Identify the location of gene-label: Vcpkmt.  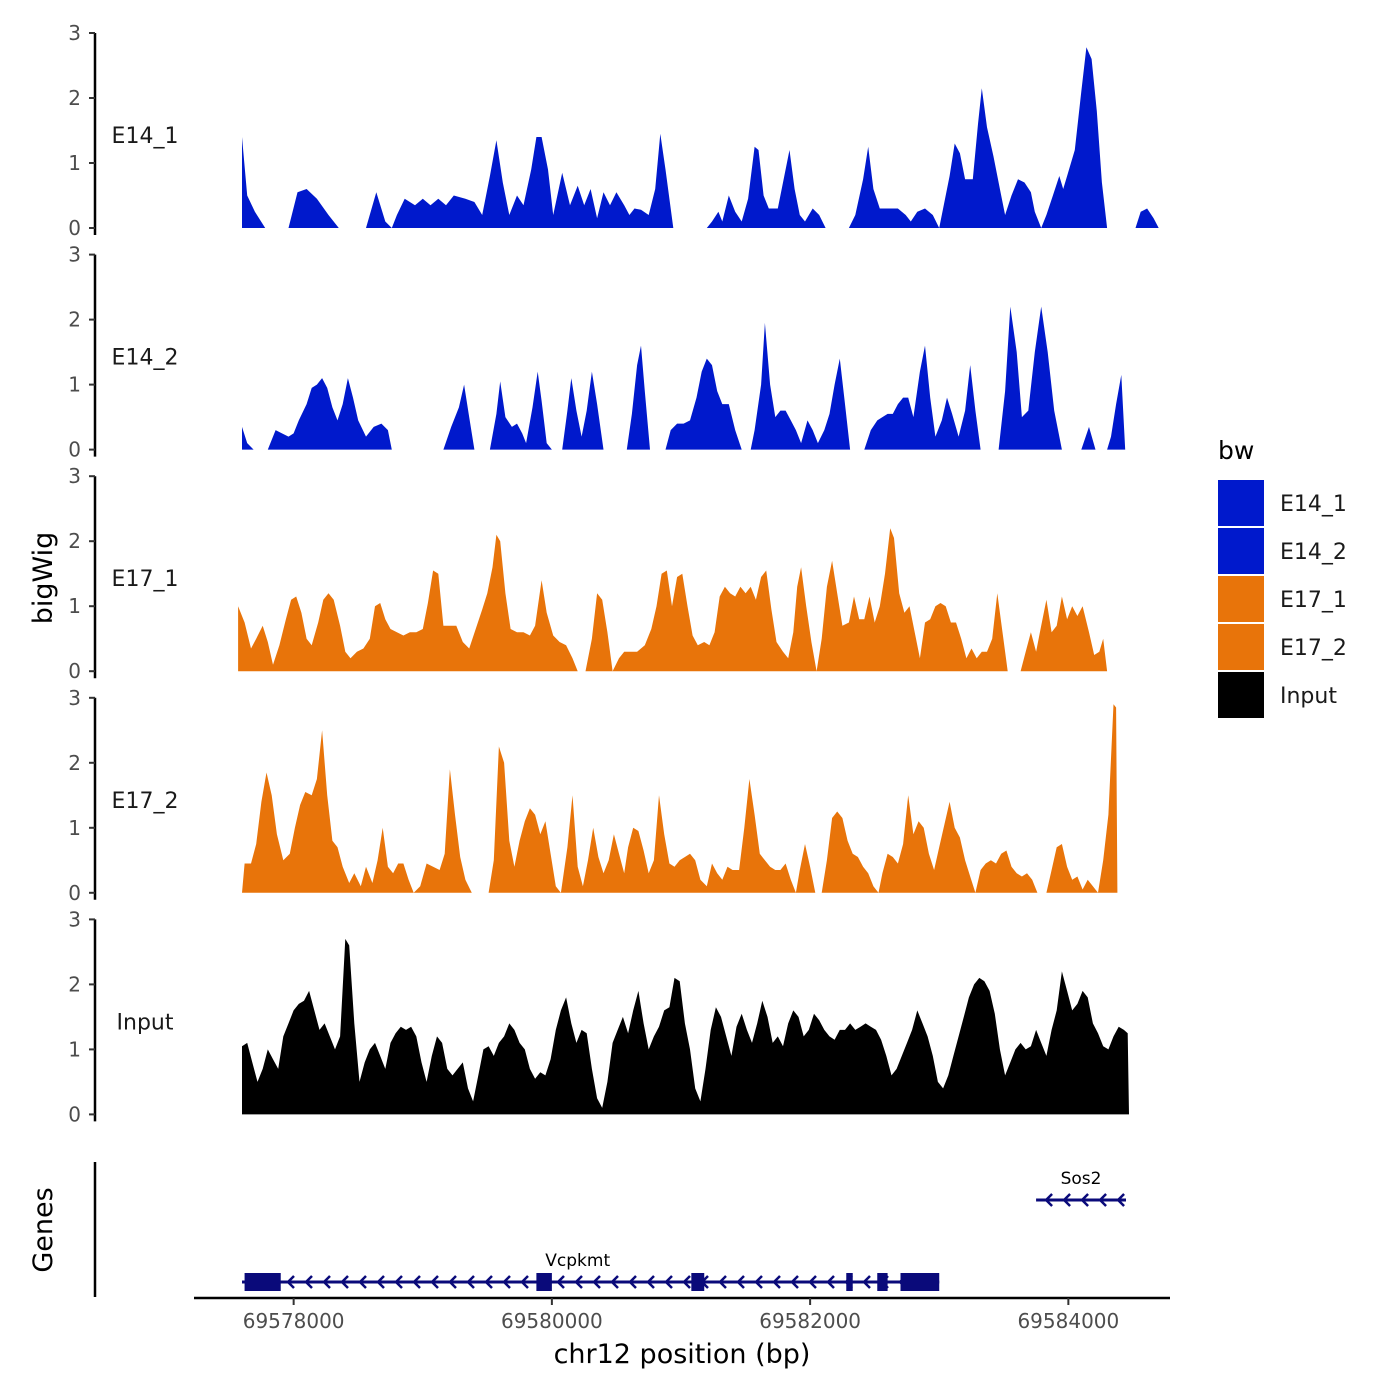
(577, 1261).